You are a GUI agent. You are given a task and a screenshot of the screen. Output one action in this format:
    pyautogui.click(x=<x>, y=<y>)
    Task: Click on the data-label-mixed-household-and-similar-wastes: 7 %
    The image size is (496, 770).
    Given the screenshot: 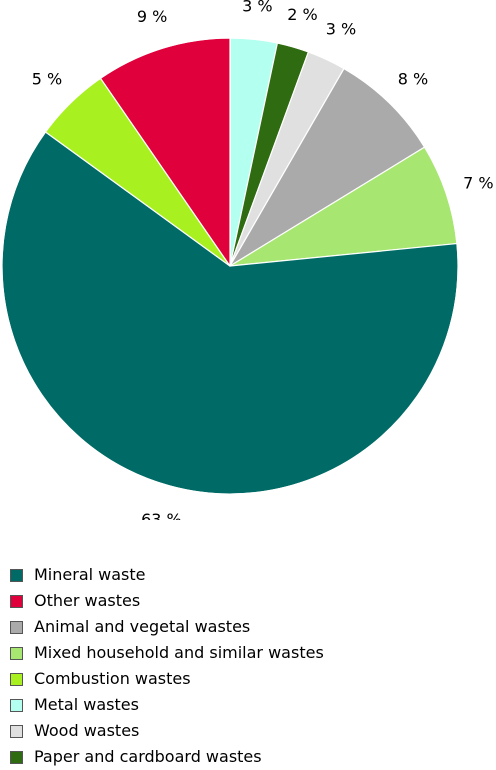 What is the action you would take?
    pyautogui.click(x=478, y=183)
    